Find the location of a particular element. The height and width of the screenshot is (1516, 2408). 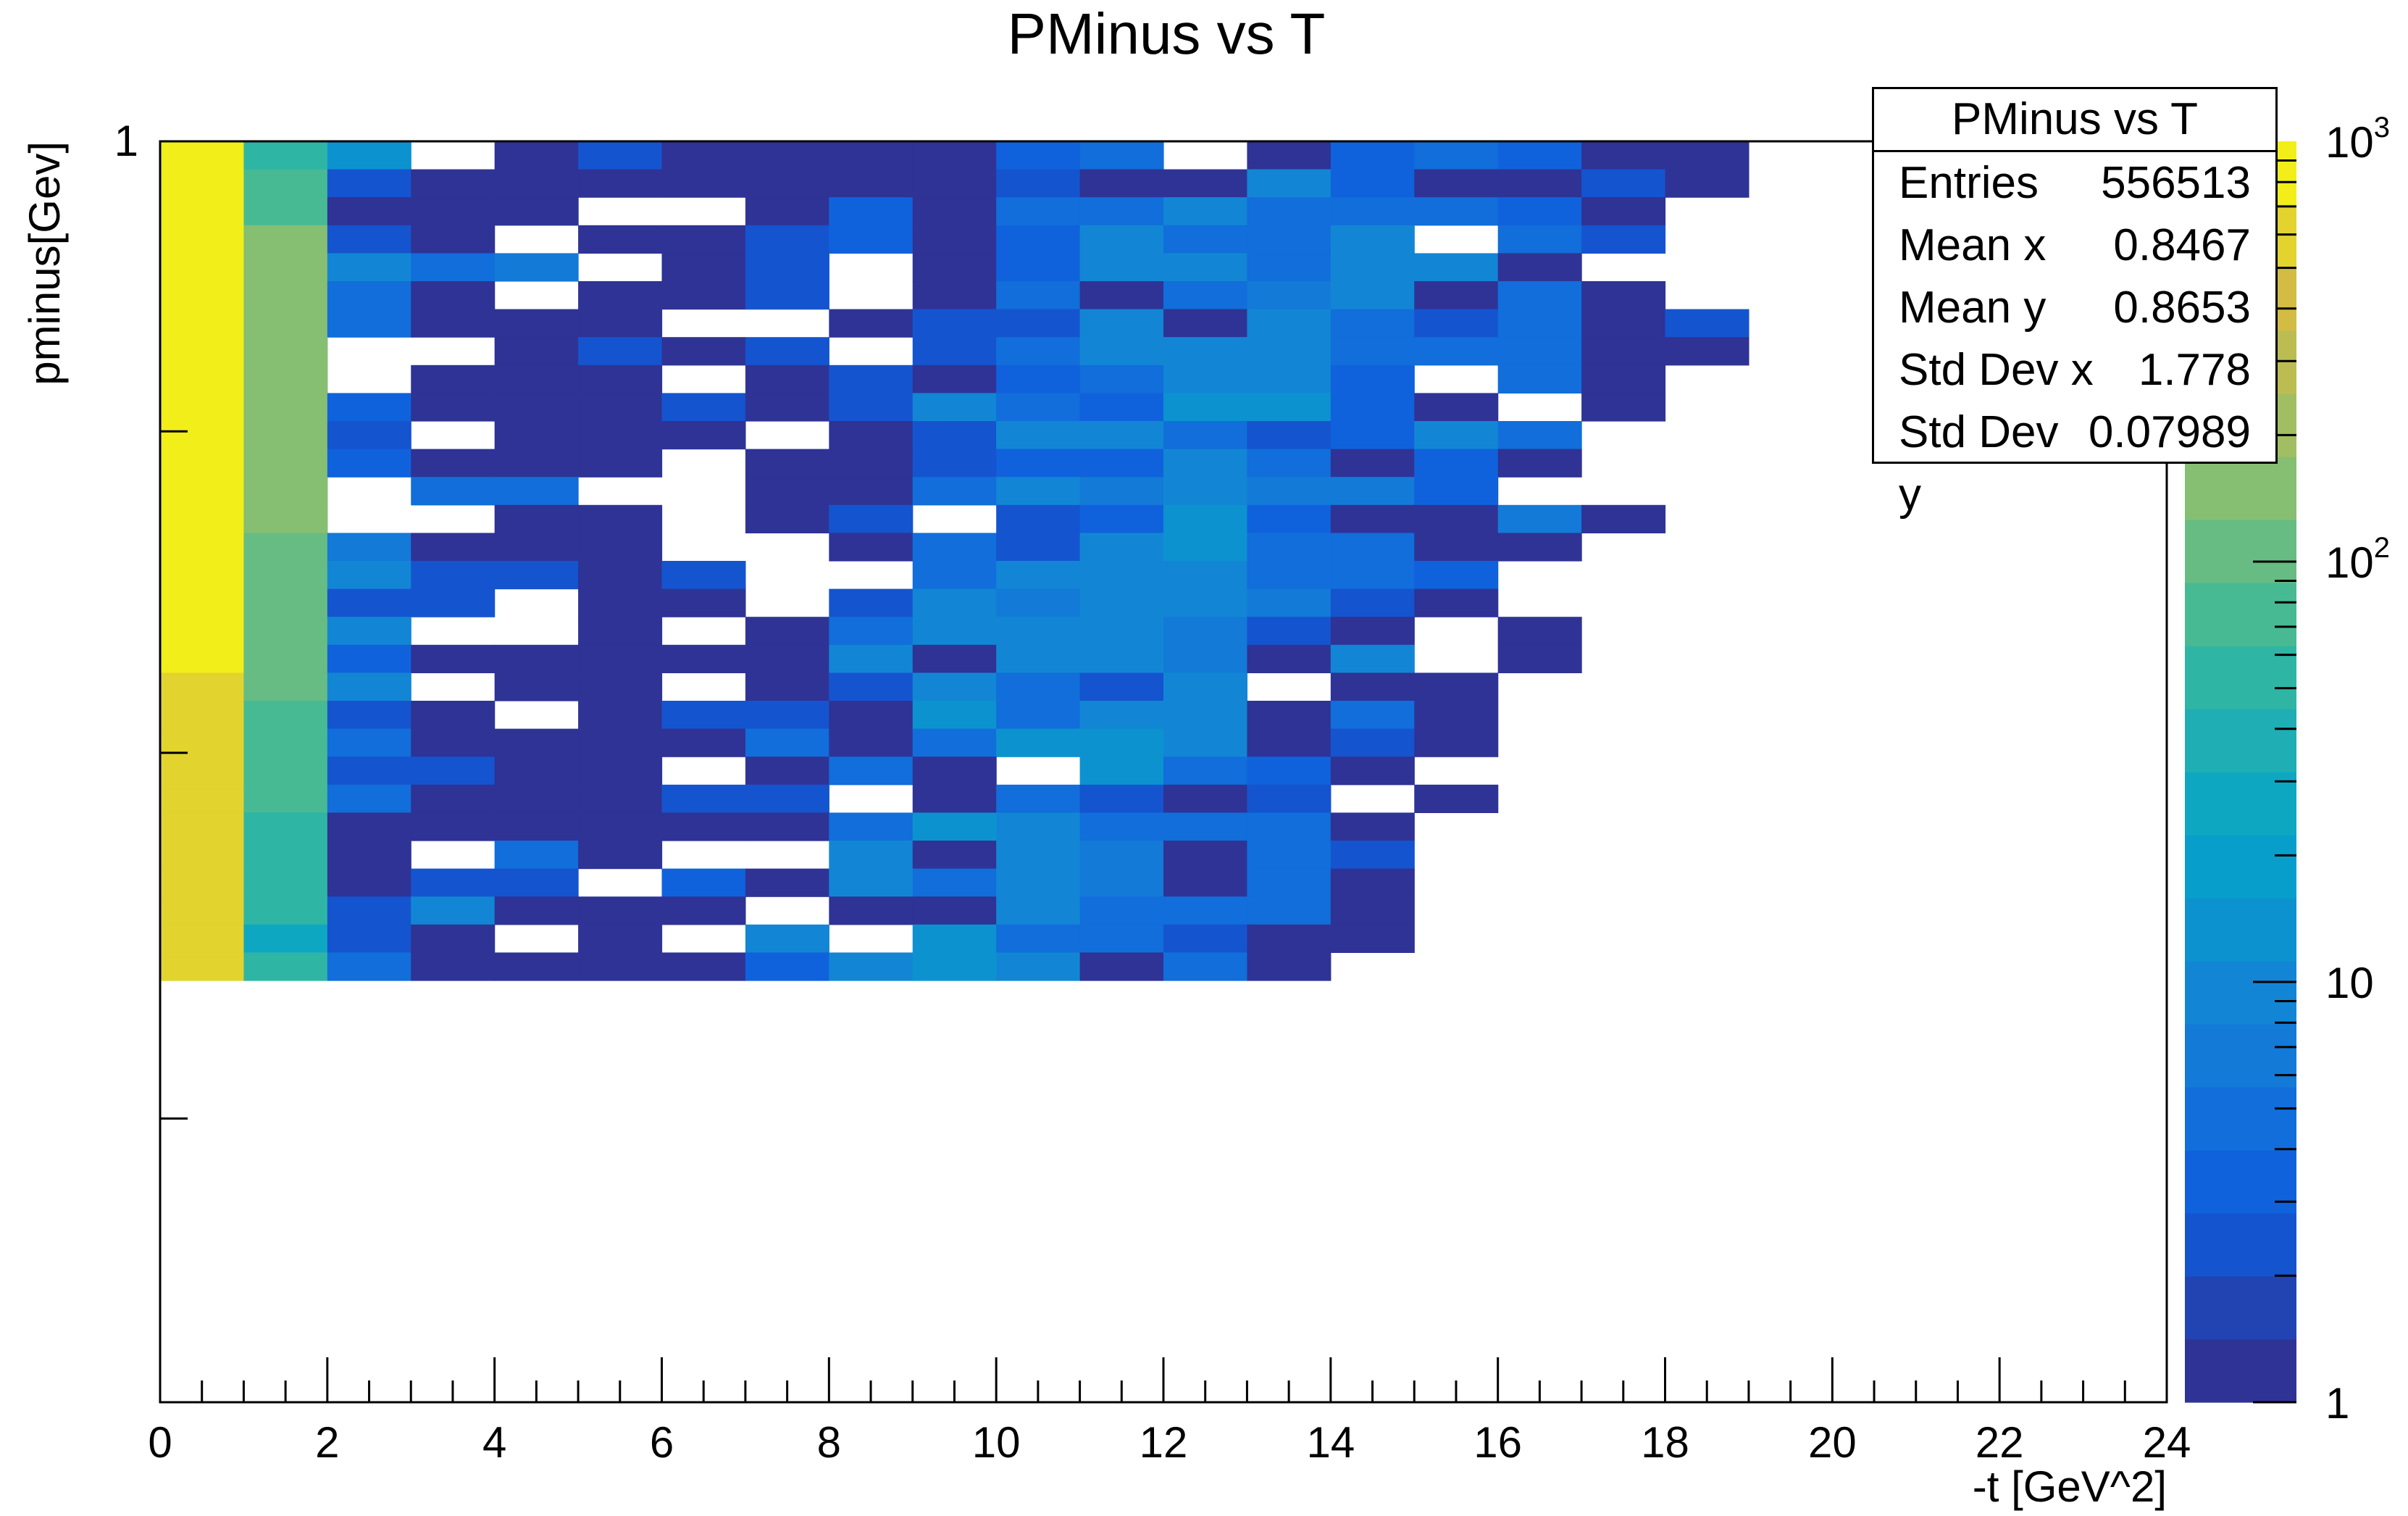

stats-value: 0.8653 is located at coordinates (2182, 308).